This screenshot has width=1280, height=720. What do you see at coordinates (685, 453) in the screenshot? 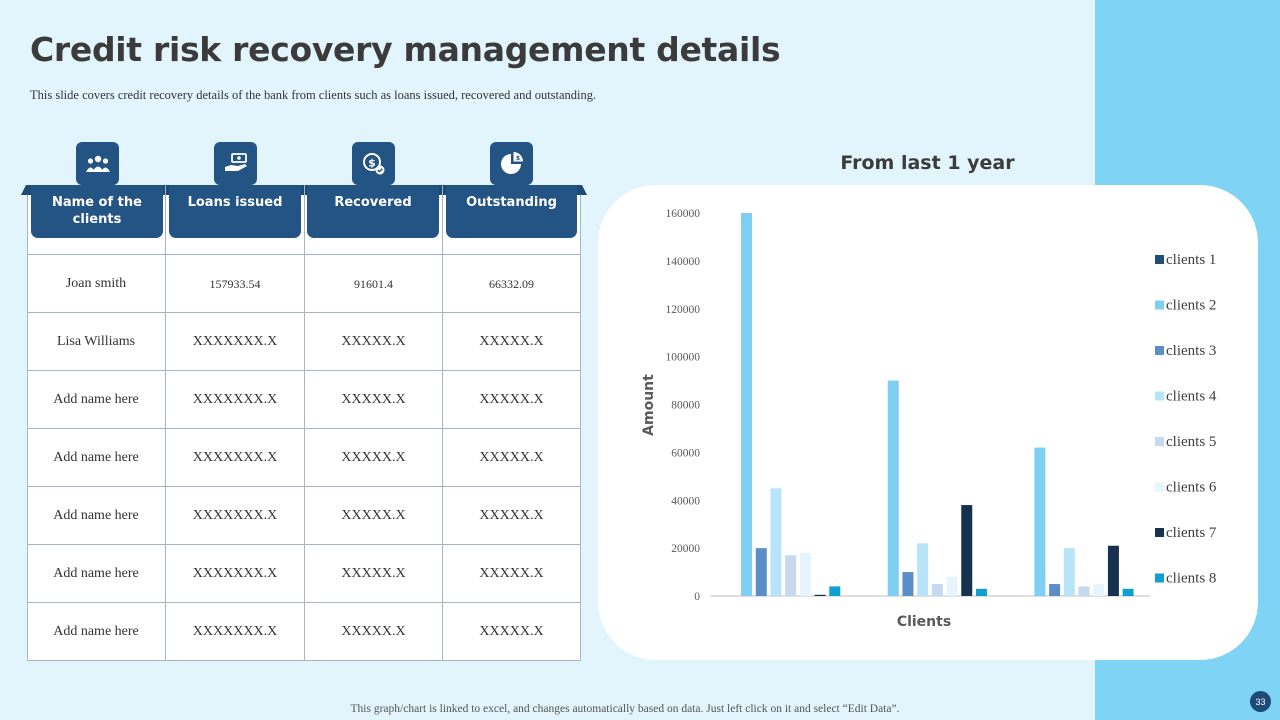
I see `y-tick-label: 60000` at bounding box center [685, 453].